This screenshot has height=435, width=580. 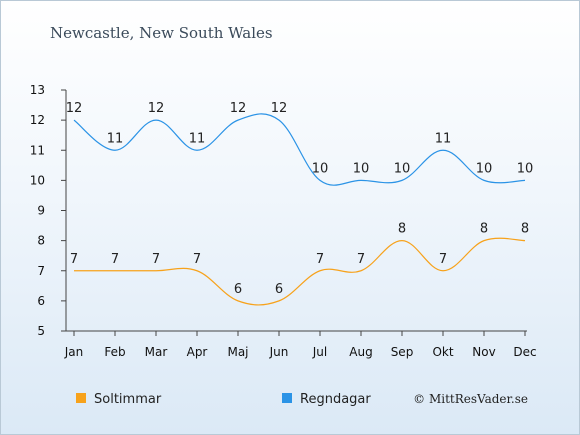 I want to click on series-line-soltimmar, so click(x=299, y=271).